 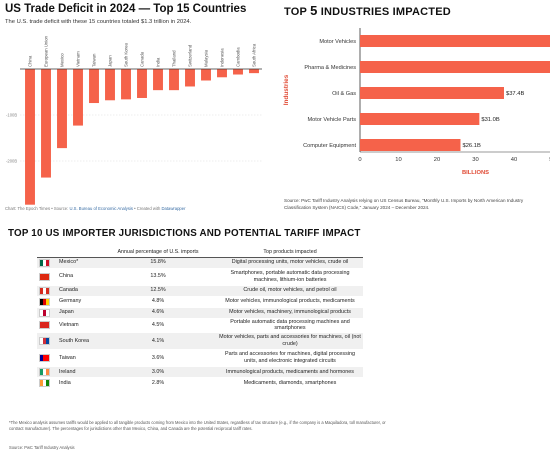 What do you see at coordinates (173, 58) in the screenshot?
I see `x-tick-label: Thailand` at bounding box center [173, 58].